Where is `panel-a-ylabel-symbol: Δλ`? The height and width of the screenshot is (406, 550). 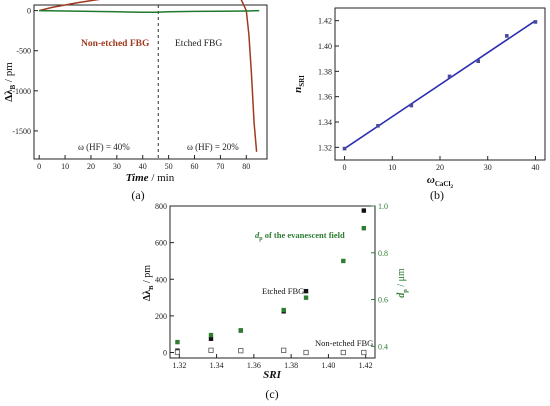
panel-a-ylabel-symbol: Δλ is located at coordinates (9, 95).